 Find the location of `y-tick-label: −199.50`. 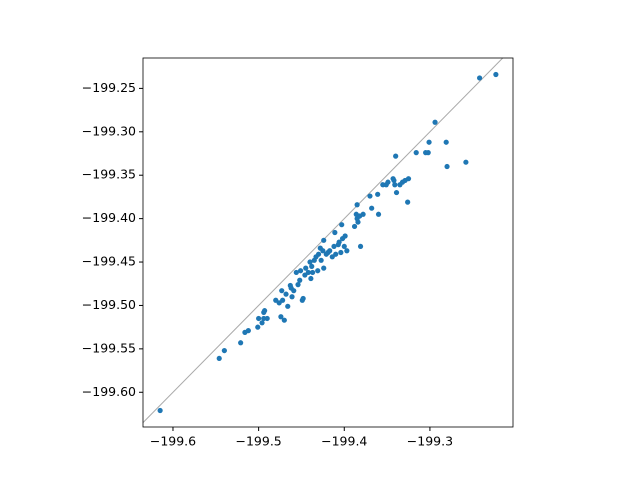

y-tick-label: −199.50 is located at coordinates (109, 304).